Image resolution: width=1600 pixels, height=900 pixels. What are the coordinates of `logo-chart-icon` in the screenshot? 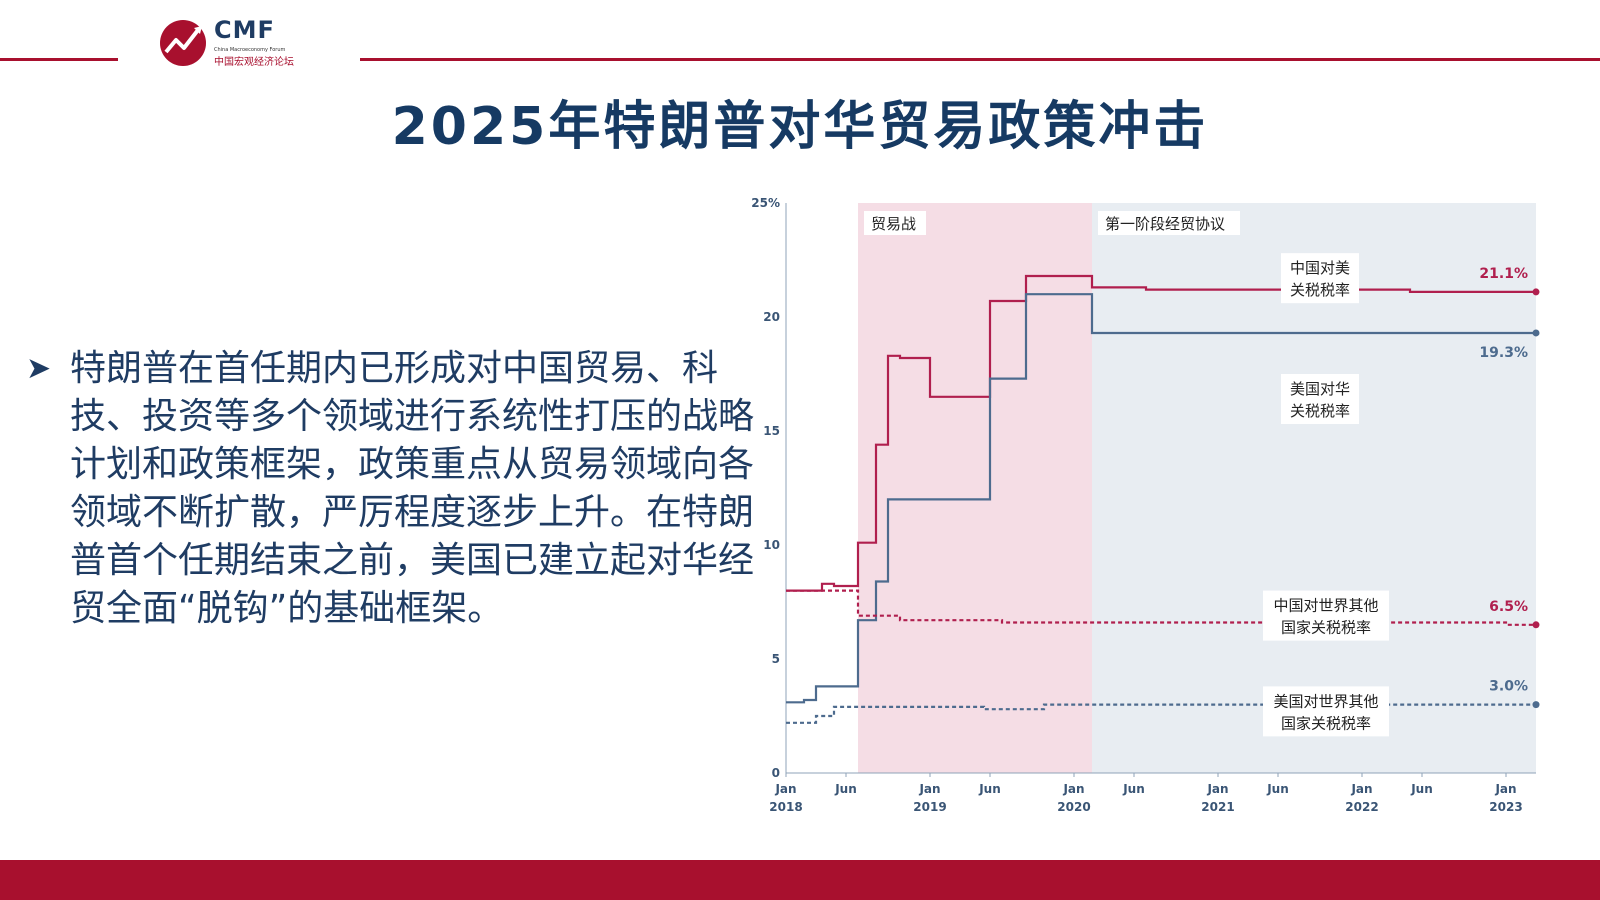 It's located at (183, 43).